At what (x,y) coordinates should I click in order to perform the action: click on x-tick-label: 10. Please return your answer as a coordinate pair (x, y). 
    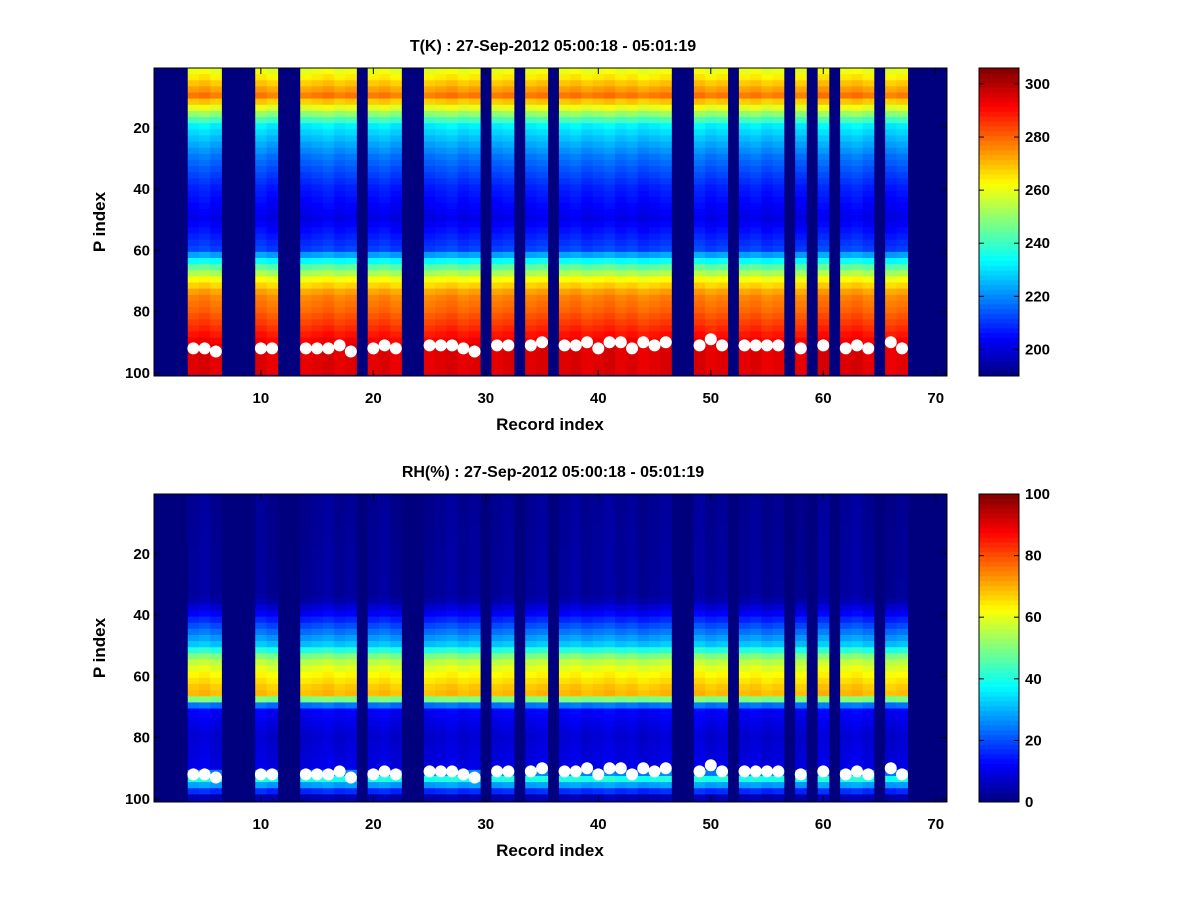
    Looking at the image, I should click on (261, 398).